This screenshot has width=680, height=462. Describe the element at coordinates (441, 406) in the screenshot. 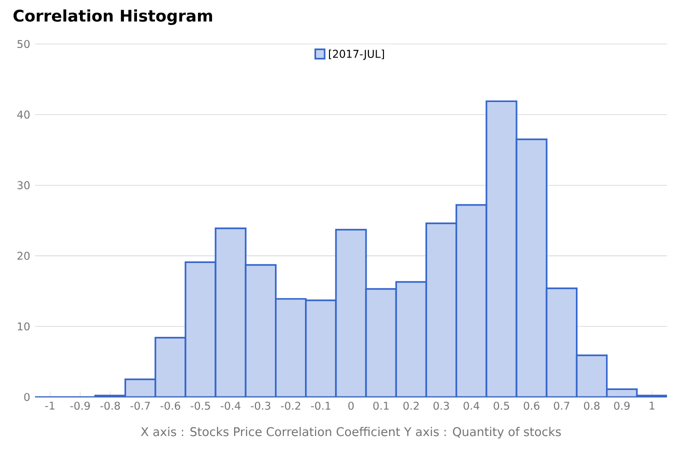

I see `x-tick-label: 0.3` at that location.